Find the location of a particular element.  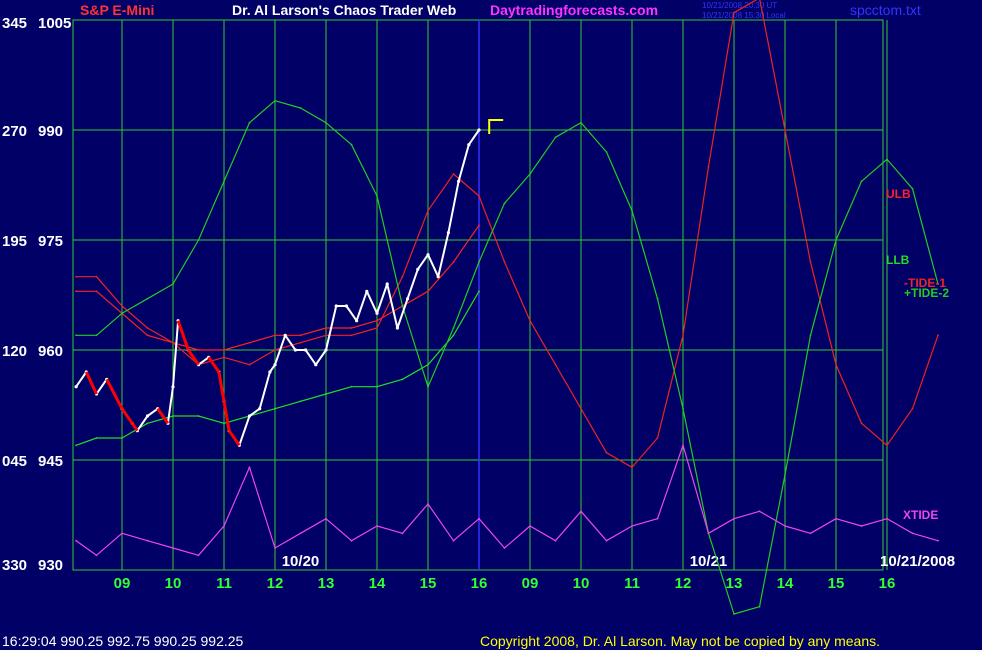

x-tick-label: 10 is located at coordinates (581, 583).